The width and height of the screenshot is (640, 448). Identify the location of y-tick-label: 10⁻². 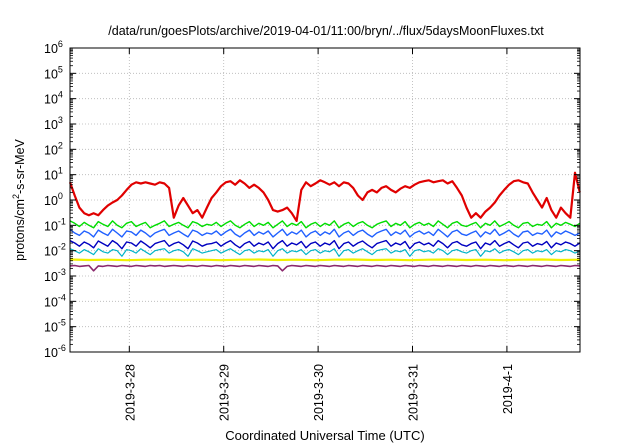
(55, 250).